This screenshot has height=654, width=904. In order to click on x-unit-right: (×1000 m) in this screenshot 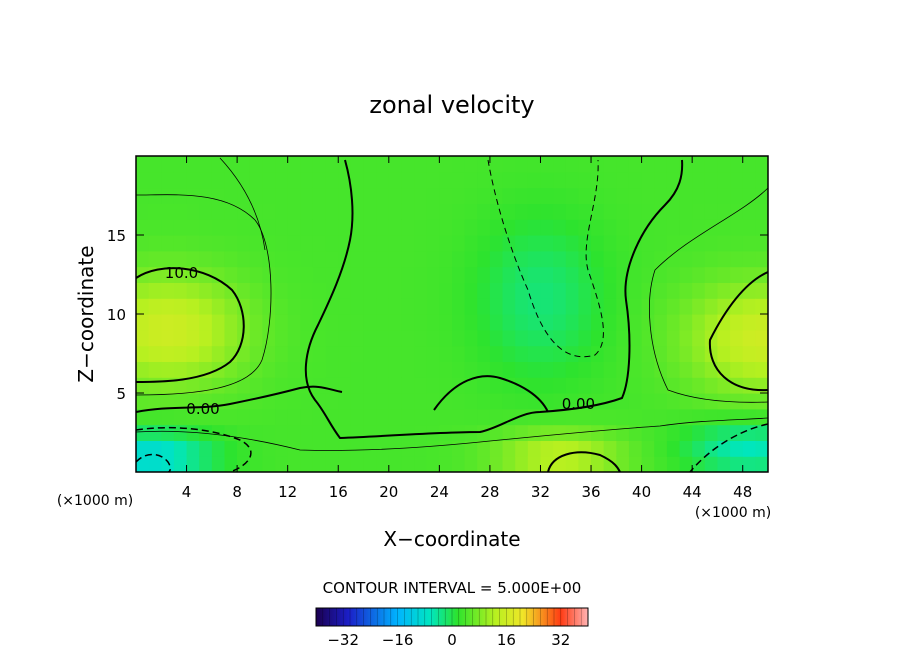, I will do `click(733, 513)`.